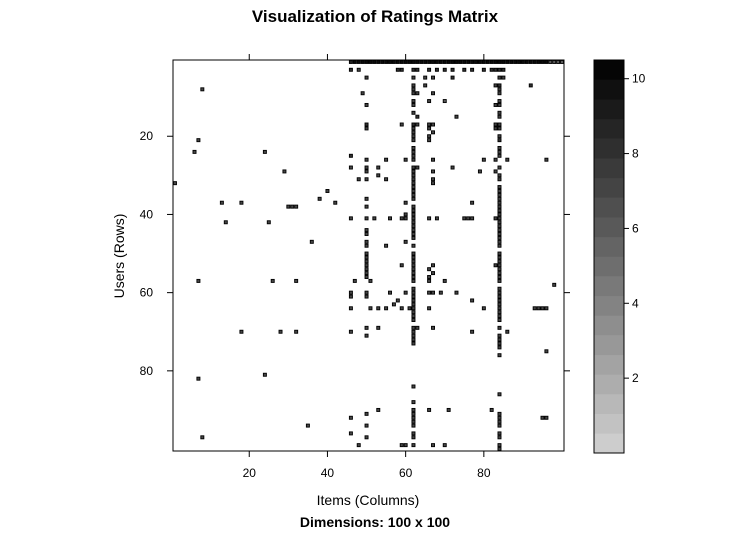 The width and height of the screenshot is (752, 535). What do you see at coordinates (368, 500) in the screenshot?
I see `x-axis-label: Items (Columns)` at bounding box center [368, 500].